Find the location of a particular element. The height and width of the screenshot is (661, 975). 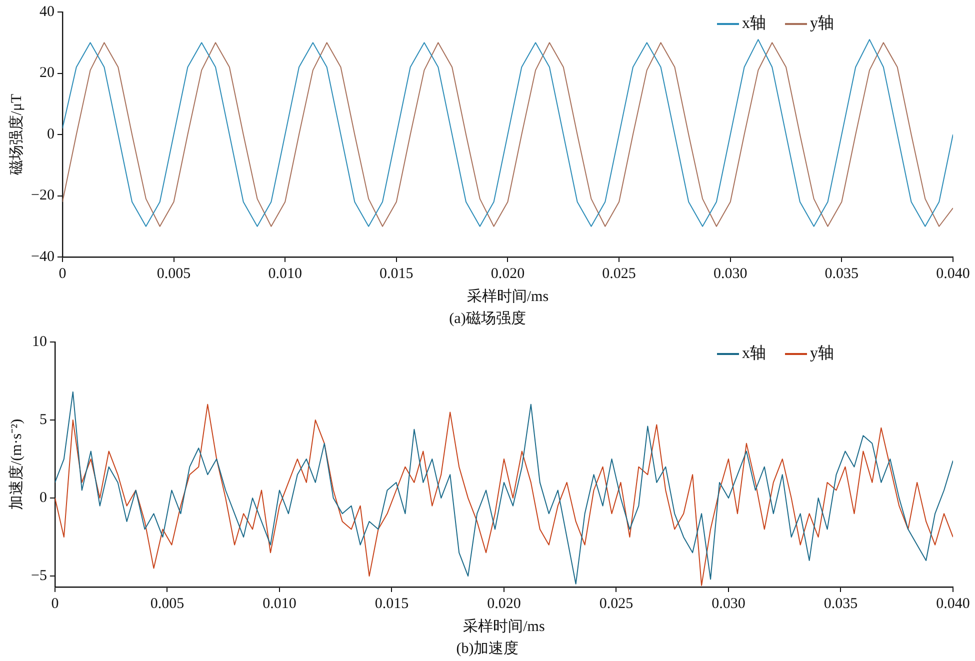

y-tick-label: 10 is located at coordinates (39, 342).